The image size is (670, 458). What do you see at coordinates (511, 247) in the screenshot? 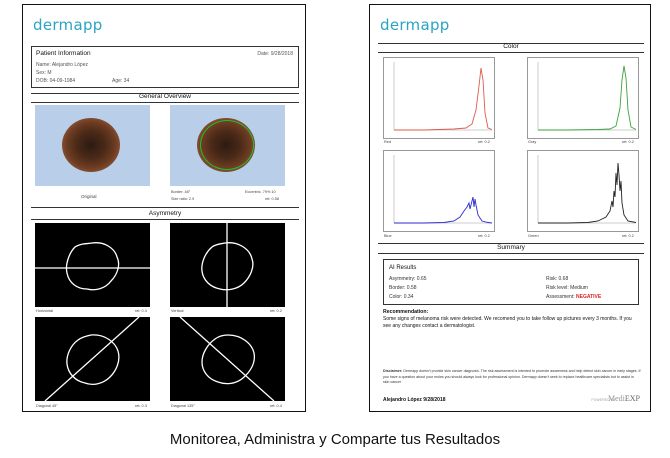
I see `summary-title: Summary` at bounding box center [511, 247].